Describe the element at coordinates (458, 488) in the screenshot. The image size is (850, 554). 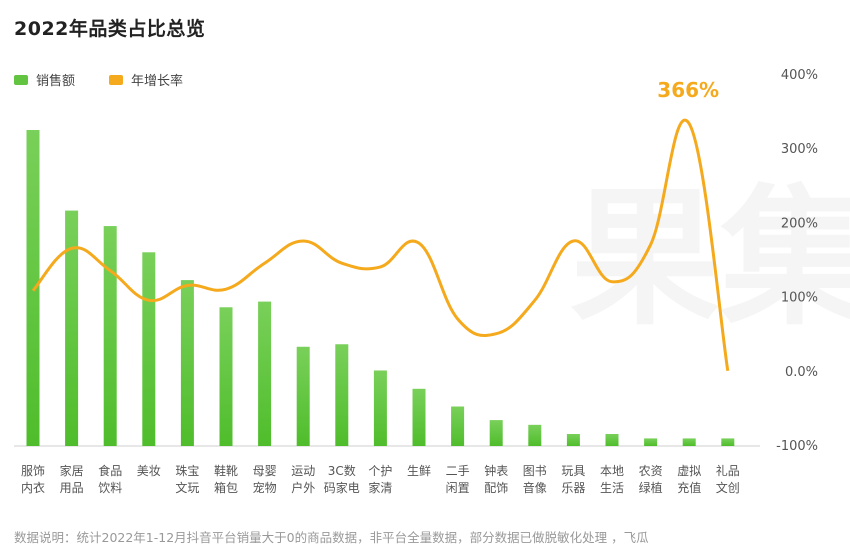
I see `category-label-11-1: 闲置` at that location.